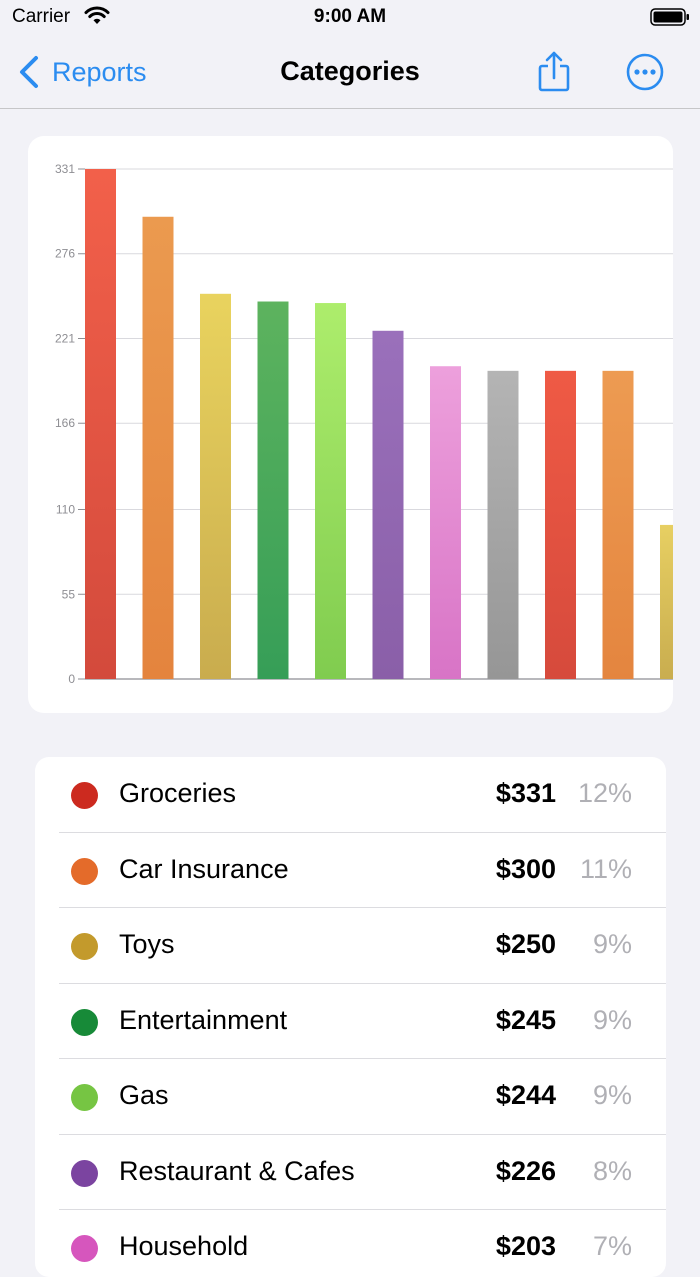 Image resolution: width=700 pixels, height=1277 pixels. I want to click on back-button: Reports, so click(82, 72).